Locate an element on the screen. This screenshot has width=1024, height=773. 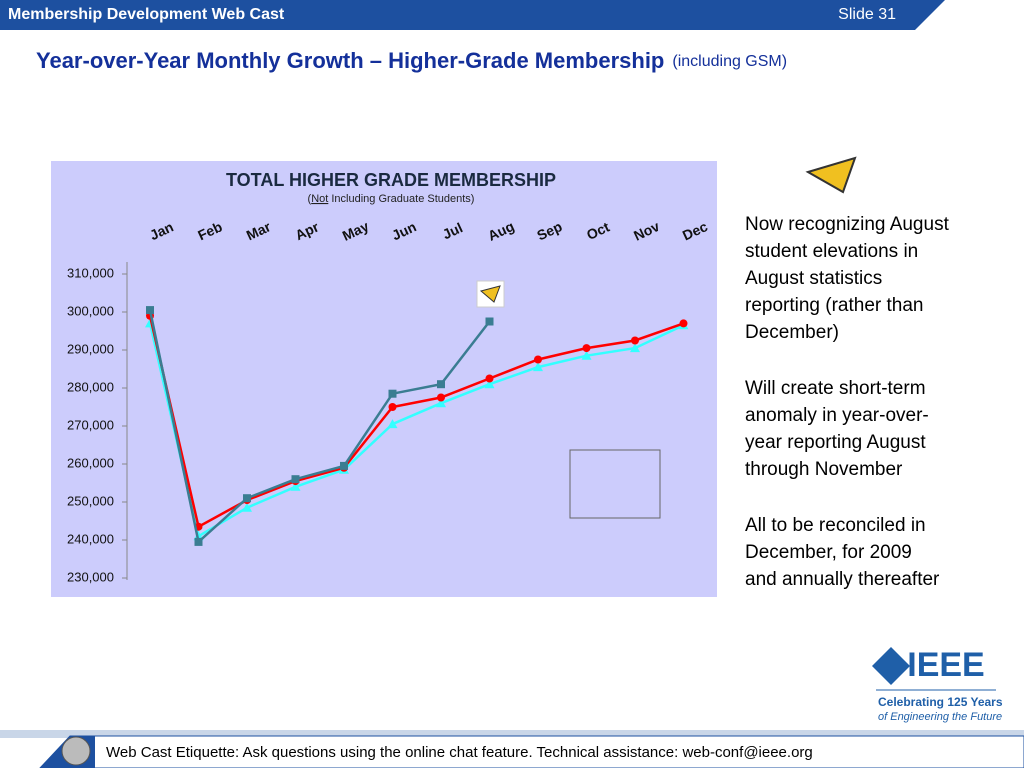
logo-line1: Celebrating 125 Years is located at coordinates (940, 702).